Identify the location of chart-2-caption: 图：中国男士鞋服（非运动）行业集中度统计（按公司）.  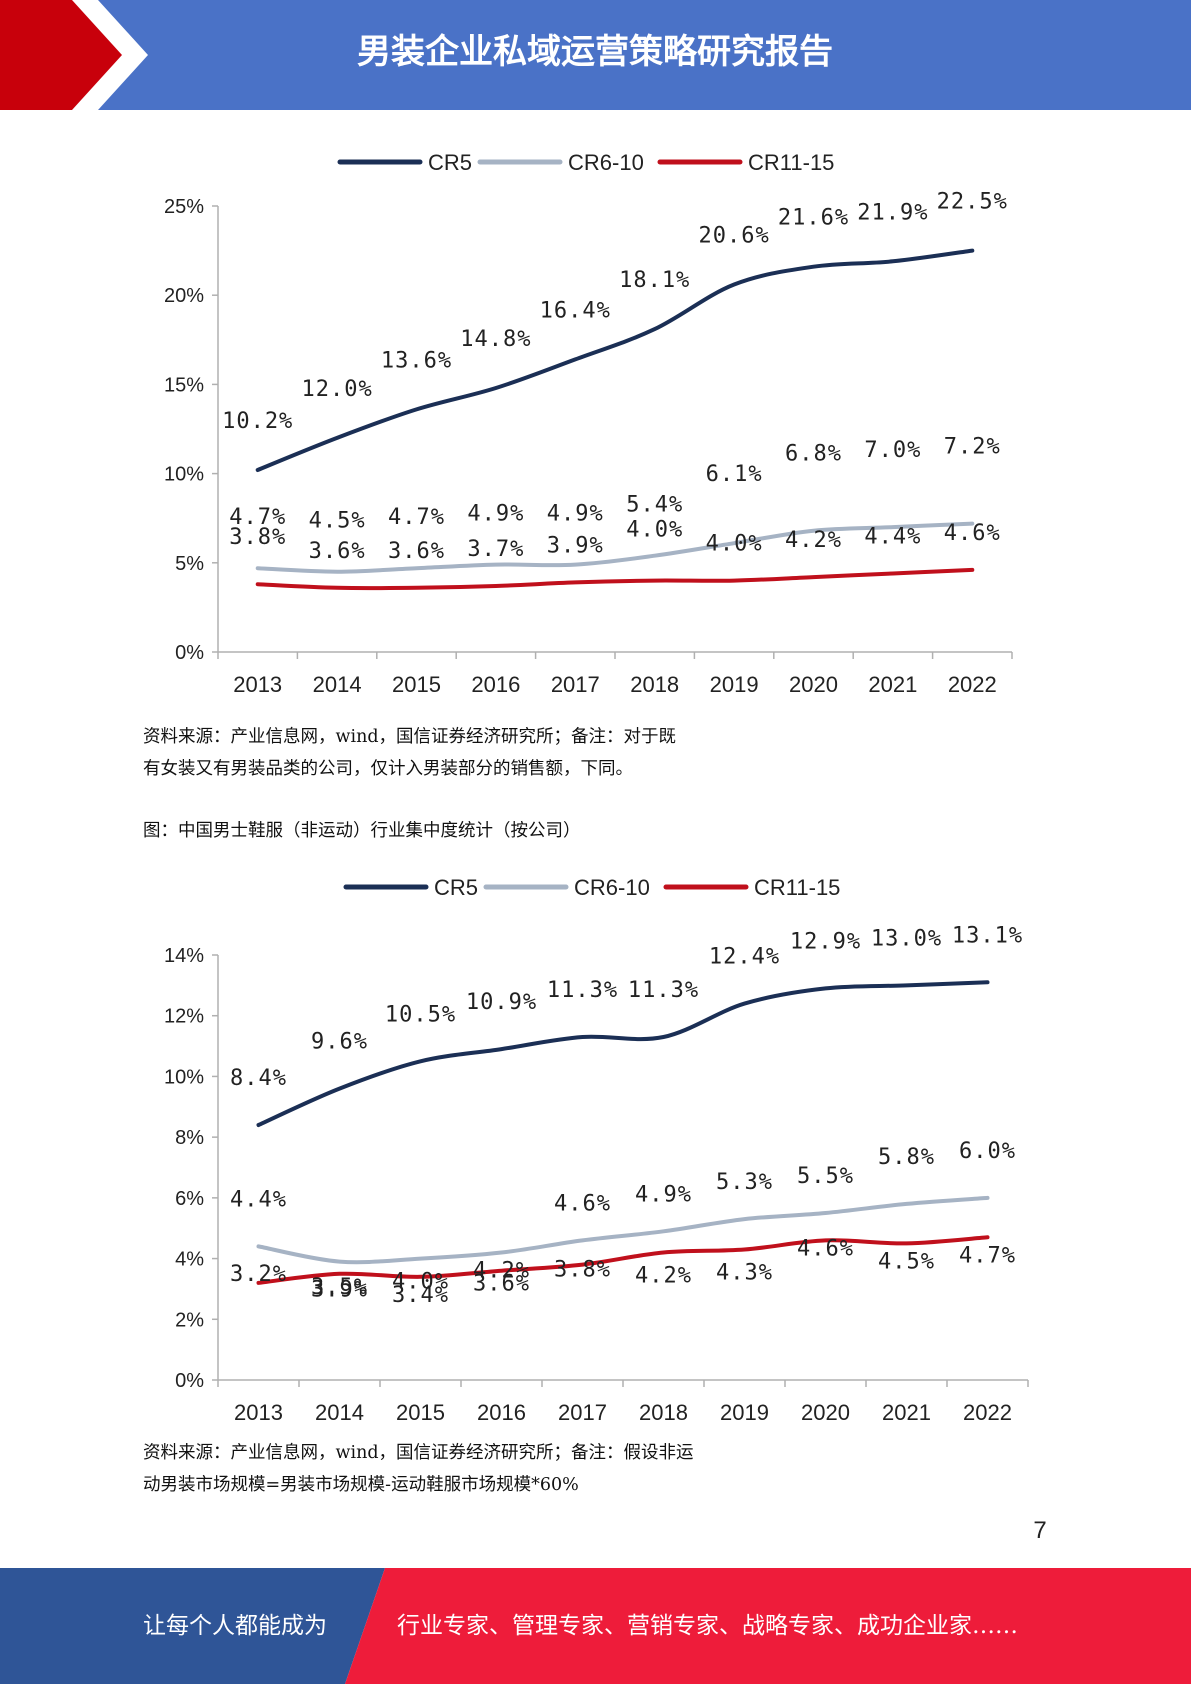
(362, 831).